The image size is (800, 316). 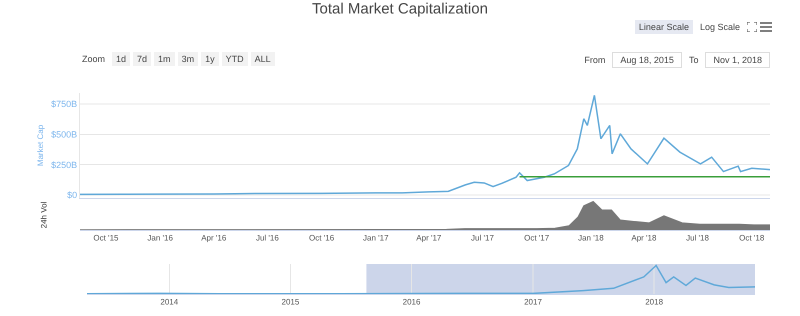 What do you see at coordinates (164, 59) in the screenshot?
I see `text: 1m` at bounding box center [164, 59].